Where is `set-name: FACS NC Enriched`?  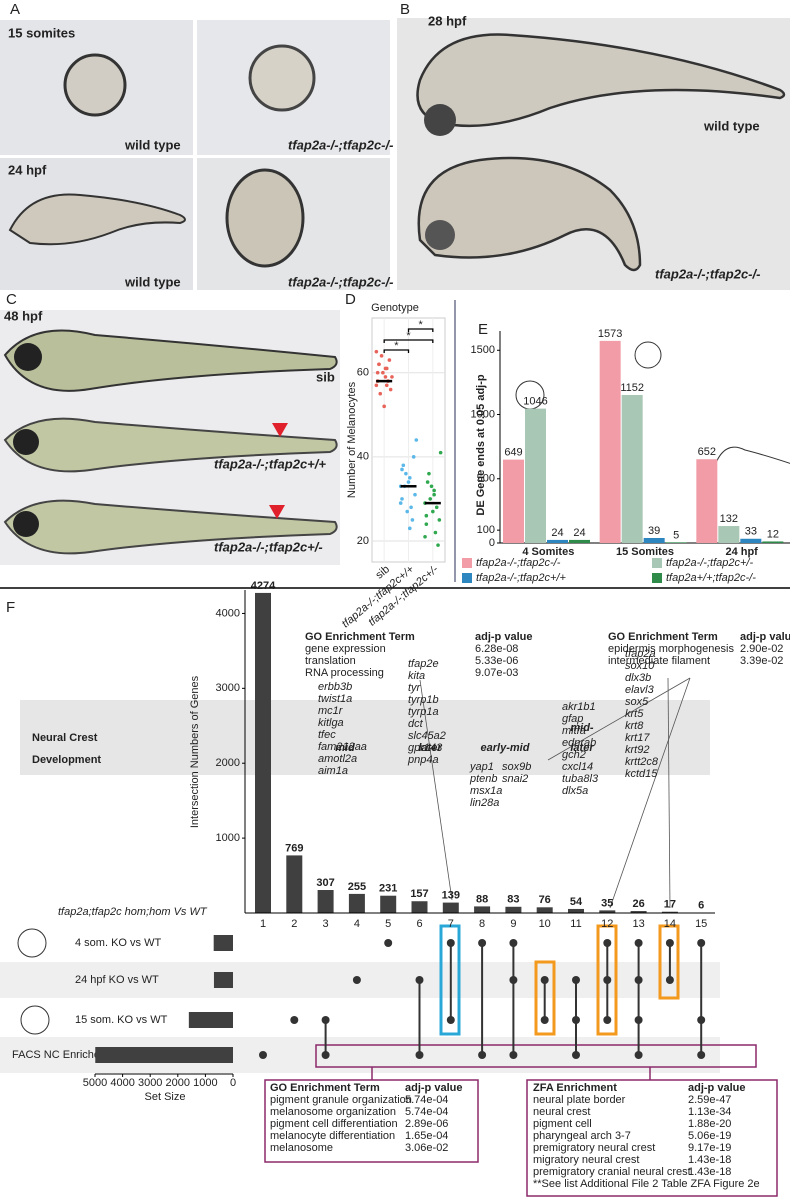
set-name: FACS NC Enriched is located at coordinates (59, 1055).